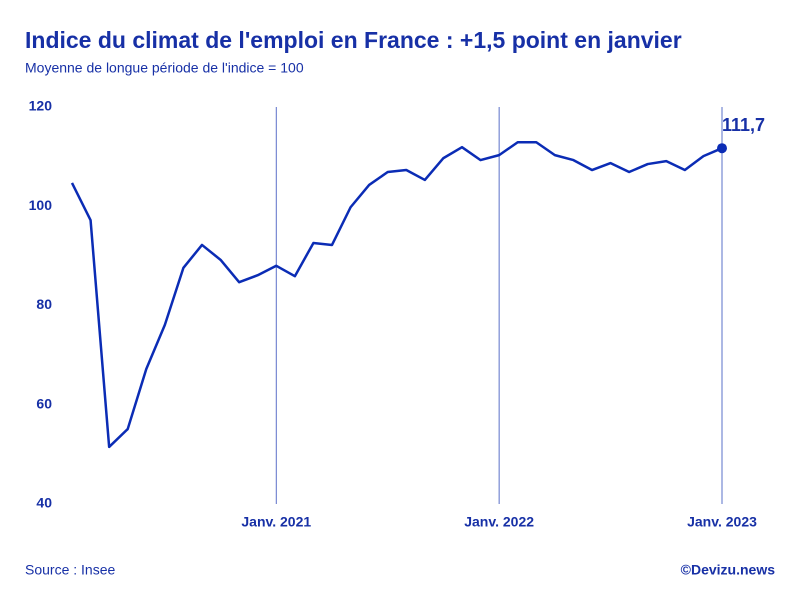  What do you see at coordinates (722, 522) in the screenshot?
I see `x-tick-label: Janv. 2023` at bounding box center [722, 522].